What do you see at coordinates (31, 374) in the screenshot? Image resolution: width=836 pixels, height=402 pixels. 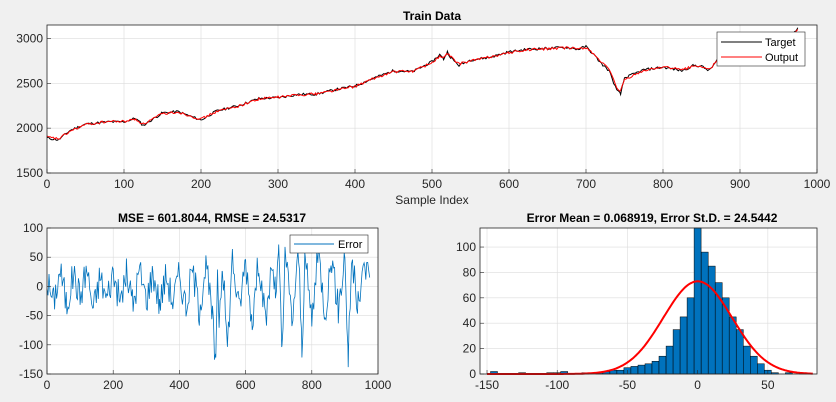 I see `error-ytick-label: -150` at bounding box center [31, 374].